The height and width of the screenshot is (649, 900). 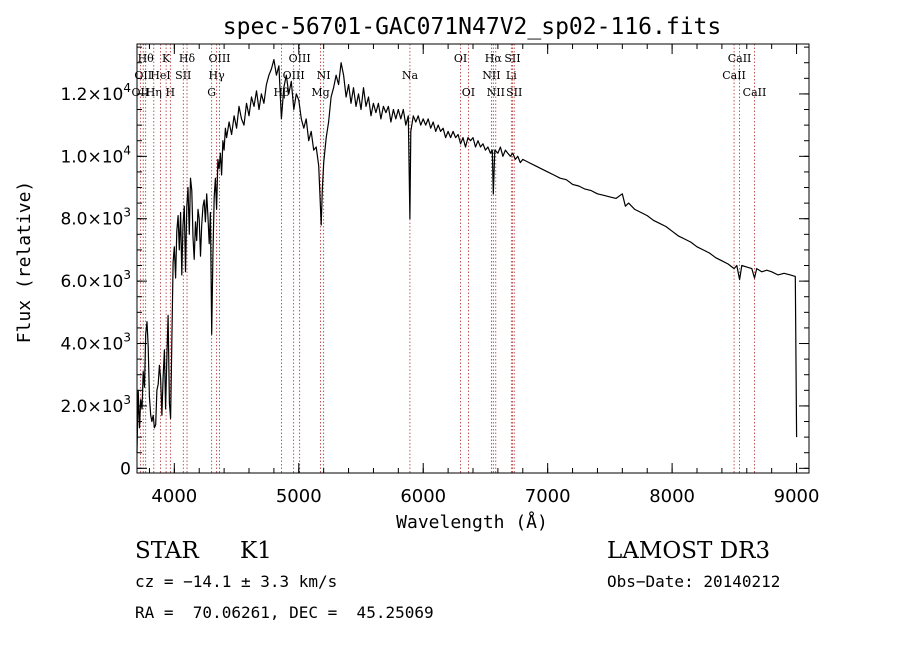 I want to click on line-label: Na, so click(x=410, y=75).